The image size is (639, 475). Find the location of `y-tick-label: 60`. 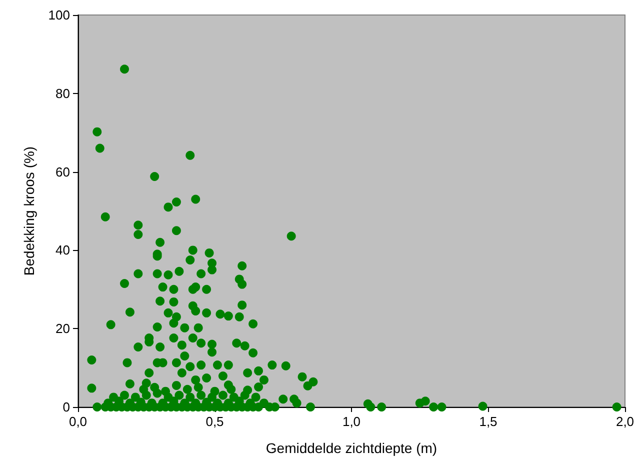

y-tick-label: 60 is located at coordinates (63, 172).